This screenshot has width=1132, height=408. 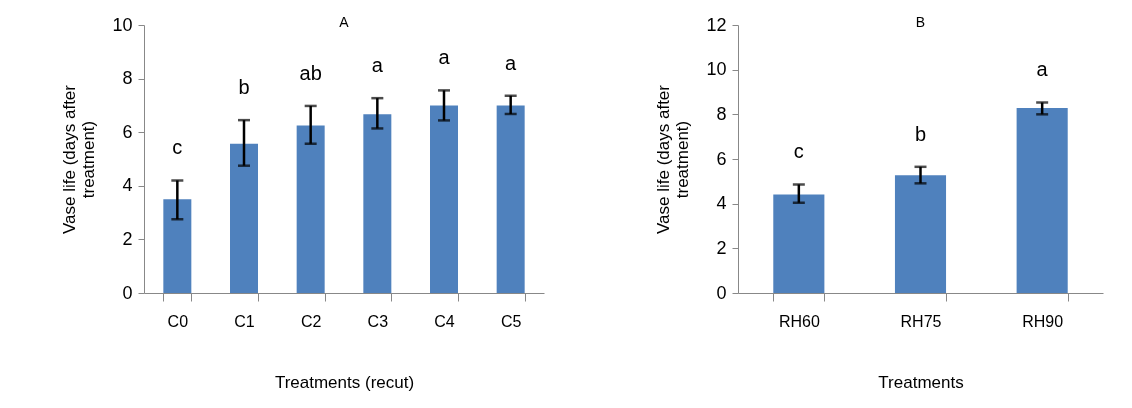 What do you see at coordinates (920, 22) in the screenshot?
I see `chart-title: B` at bounding box center [920, 22].